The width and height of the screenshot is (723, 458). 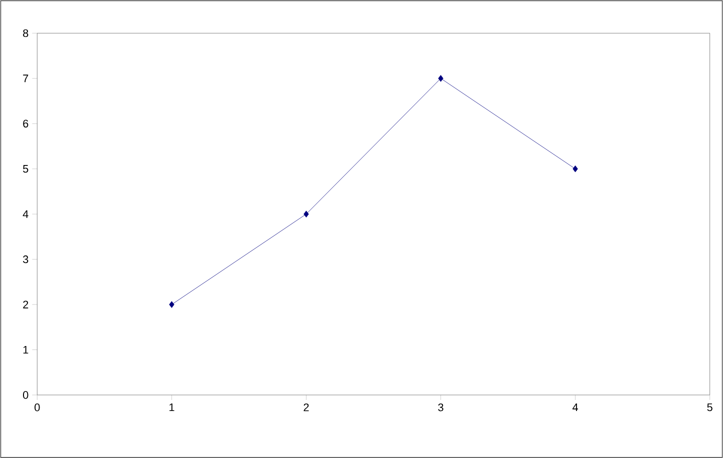 What do you see at coordinates (25, 395) in the screenshot?
I see `y-tick-label: 0` at bounding box center [25, 395].